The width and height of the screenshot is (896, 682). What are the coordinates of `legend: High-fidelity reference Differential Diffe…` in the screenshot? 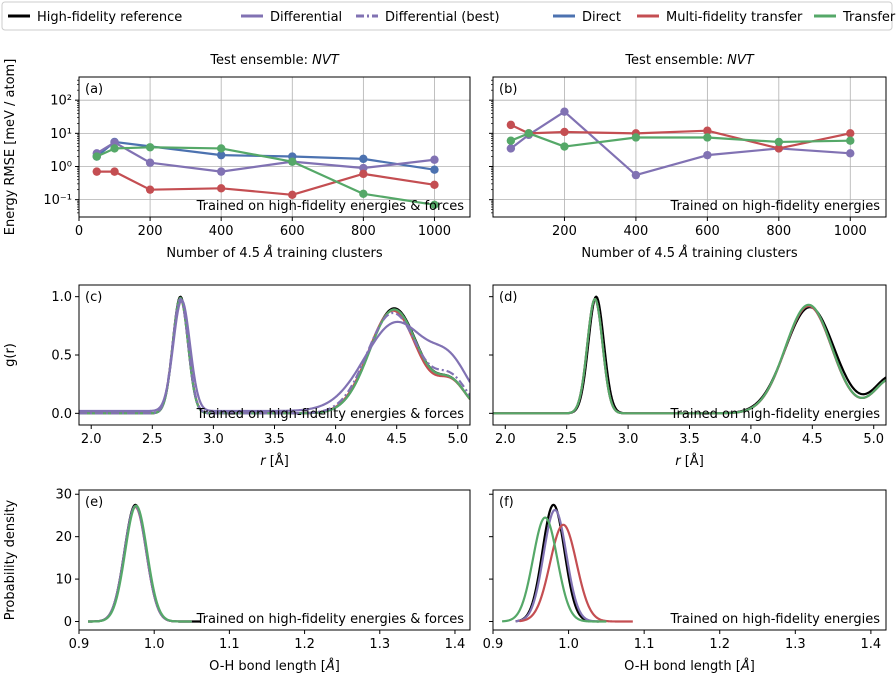 It's located at (448, 16).